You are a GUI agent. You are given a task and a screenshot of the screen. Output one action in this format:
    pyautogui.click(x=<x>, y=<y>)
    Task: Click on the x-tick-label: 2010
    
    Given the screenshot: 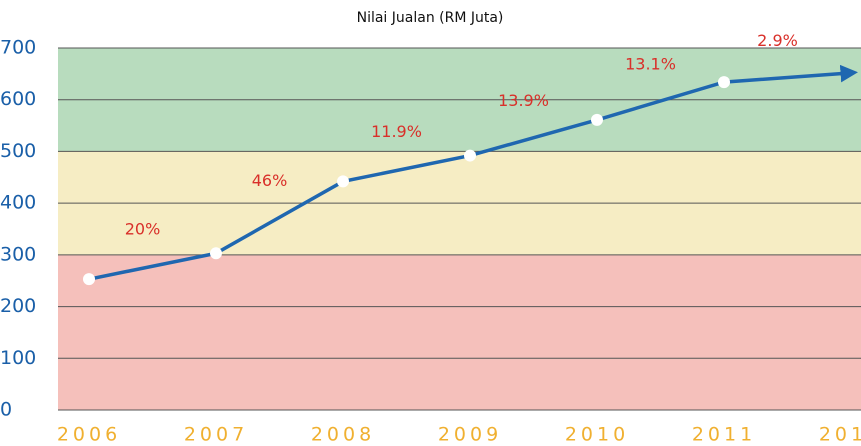 What is the action you would take?
    pyautogui.click(x=597, y=435)
    